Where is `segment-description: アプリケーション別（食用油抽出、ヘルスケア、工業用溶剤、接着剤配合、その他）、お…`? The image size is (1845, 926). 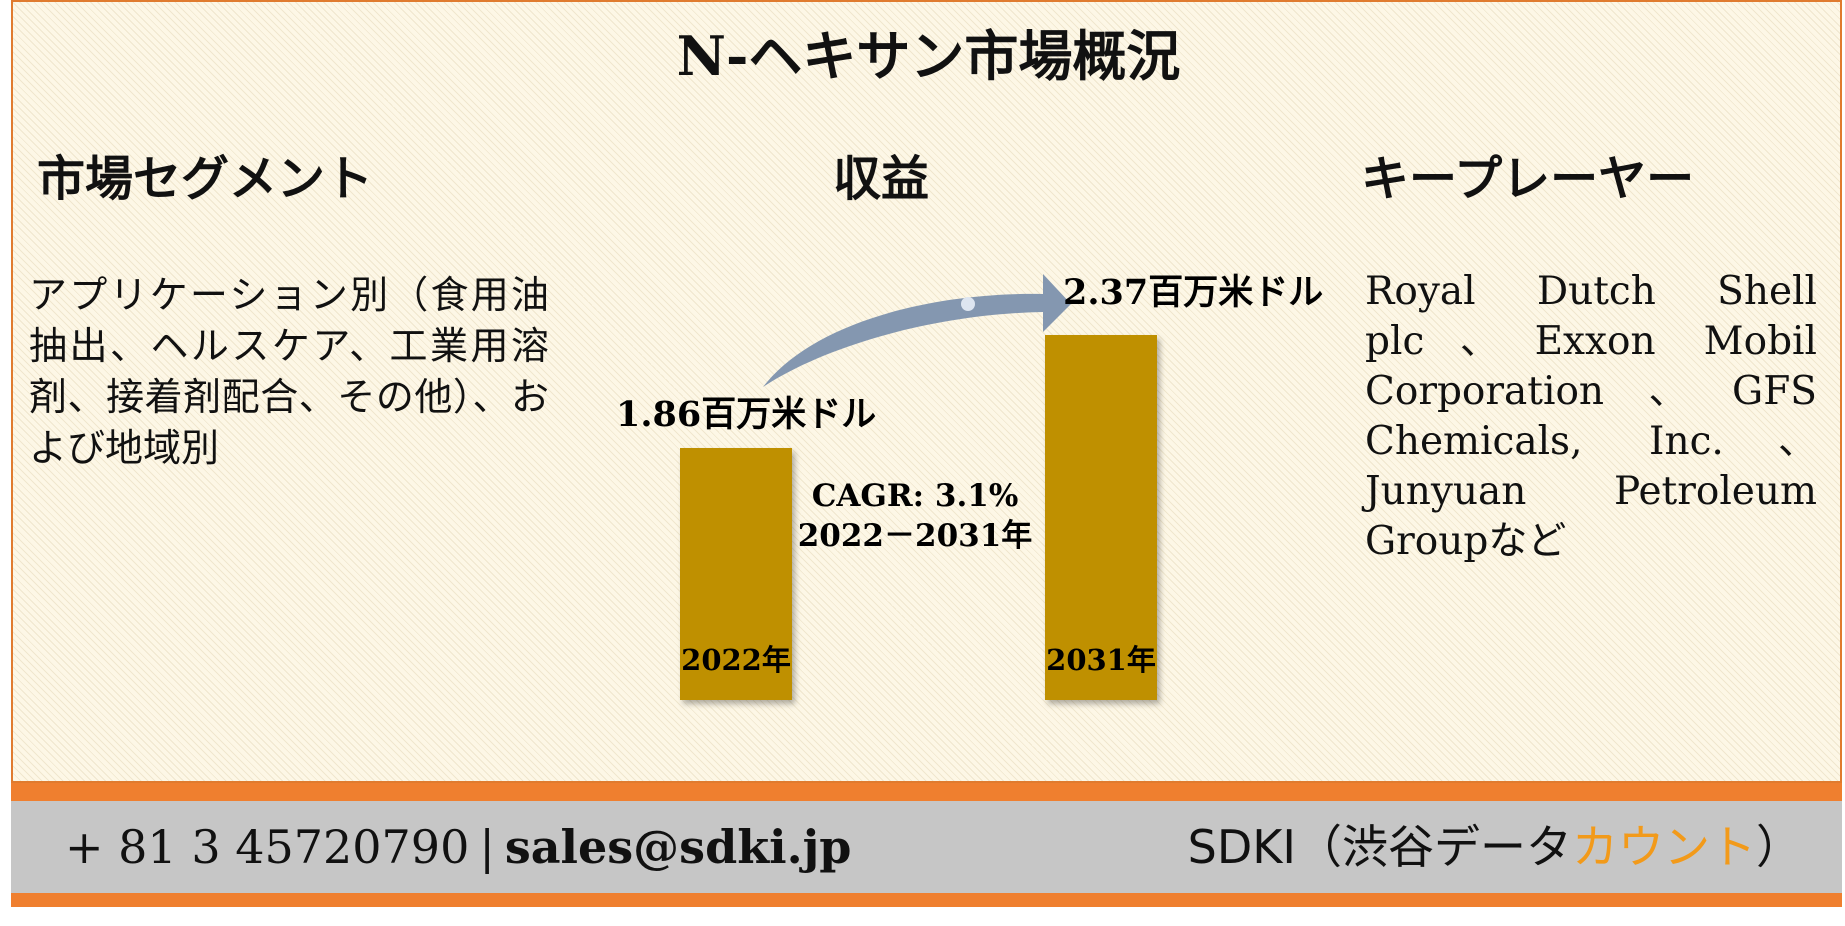
segment-description: アプリケーション別（食用油抽出、ヘルスケア、工業用溶剤、接着剤配合、その他）、お… is located at coordinates (289, 371).